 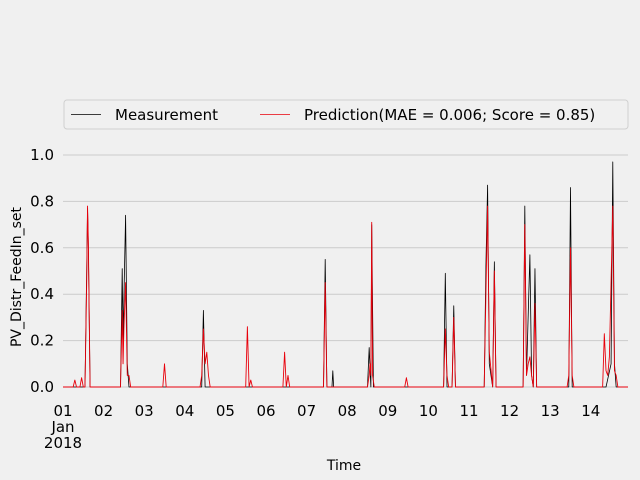 What do you see at coordinates (550, 411) in the screenshot?
I see `x-tick-label: 13` at bounding box center [550, 411].